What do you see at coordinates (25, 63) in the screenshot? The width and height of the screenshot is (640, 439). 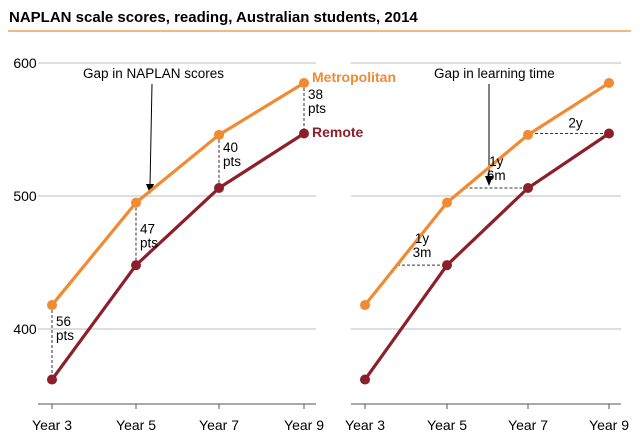 I see `y-tick-label: 600` at bounding box center [25, 63].